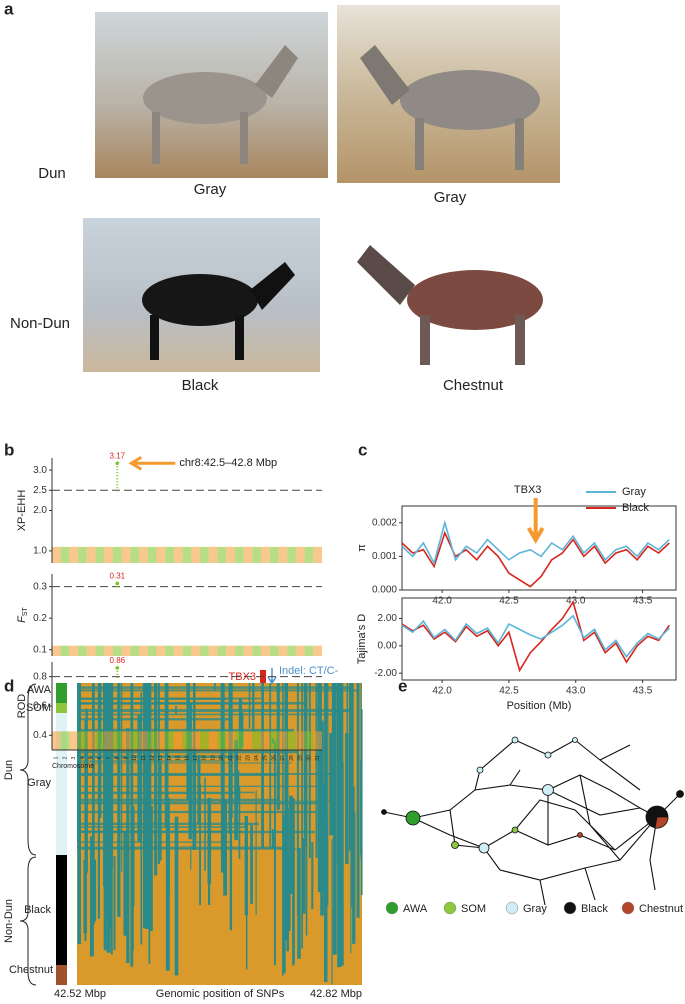 Image resolution: width=685 pixels, height=1004 pixels. I want to click on population-label: Gray, so click(39, 783).